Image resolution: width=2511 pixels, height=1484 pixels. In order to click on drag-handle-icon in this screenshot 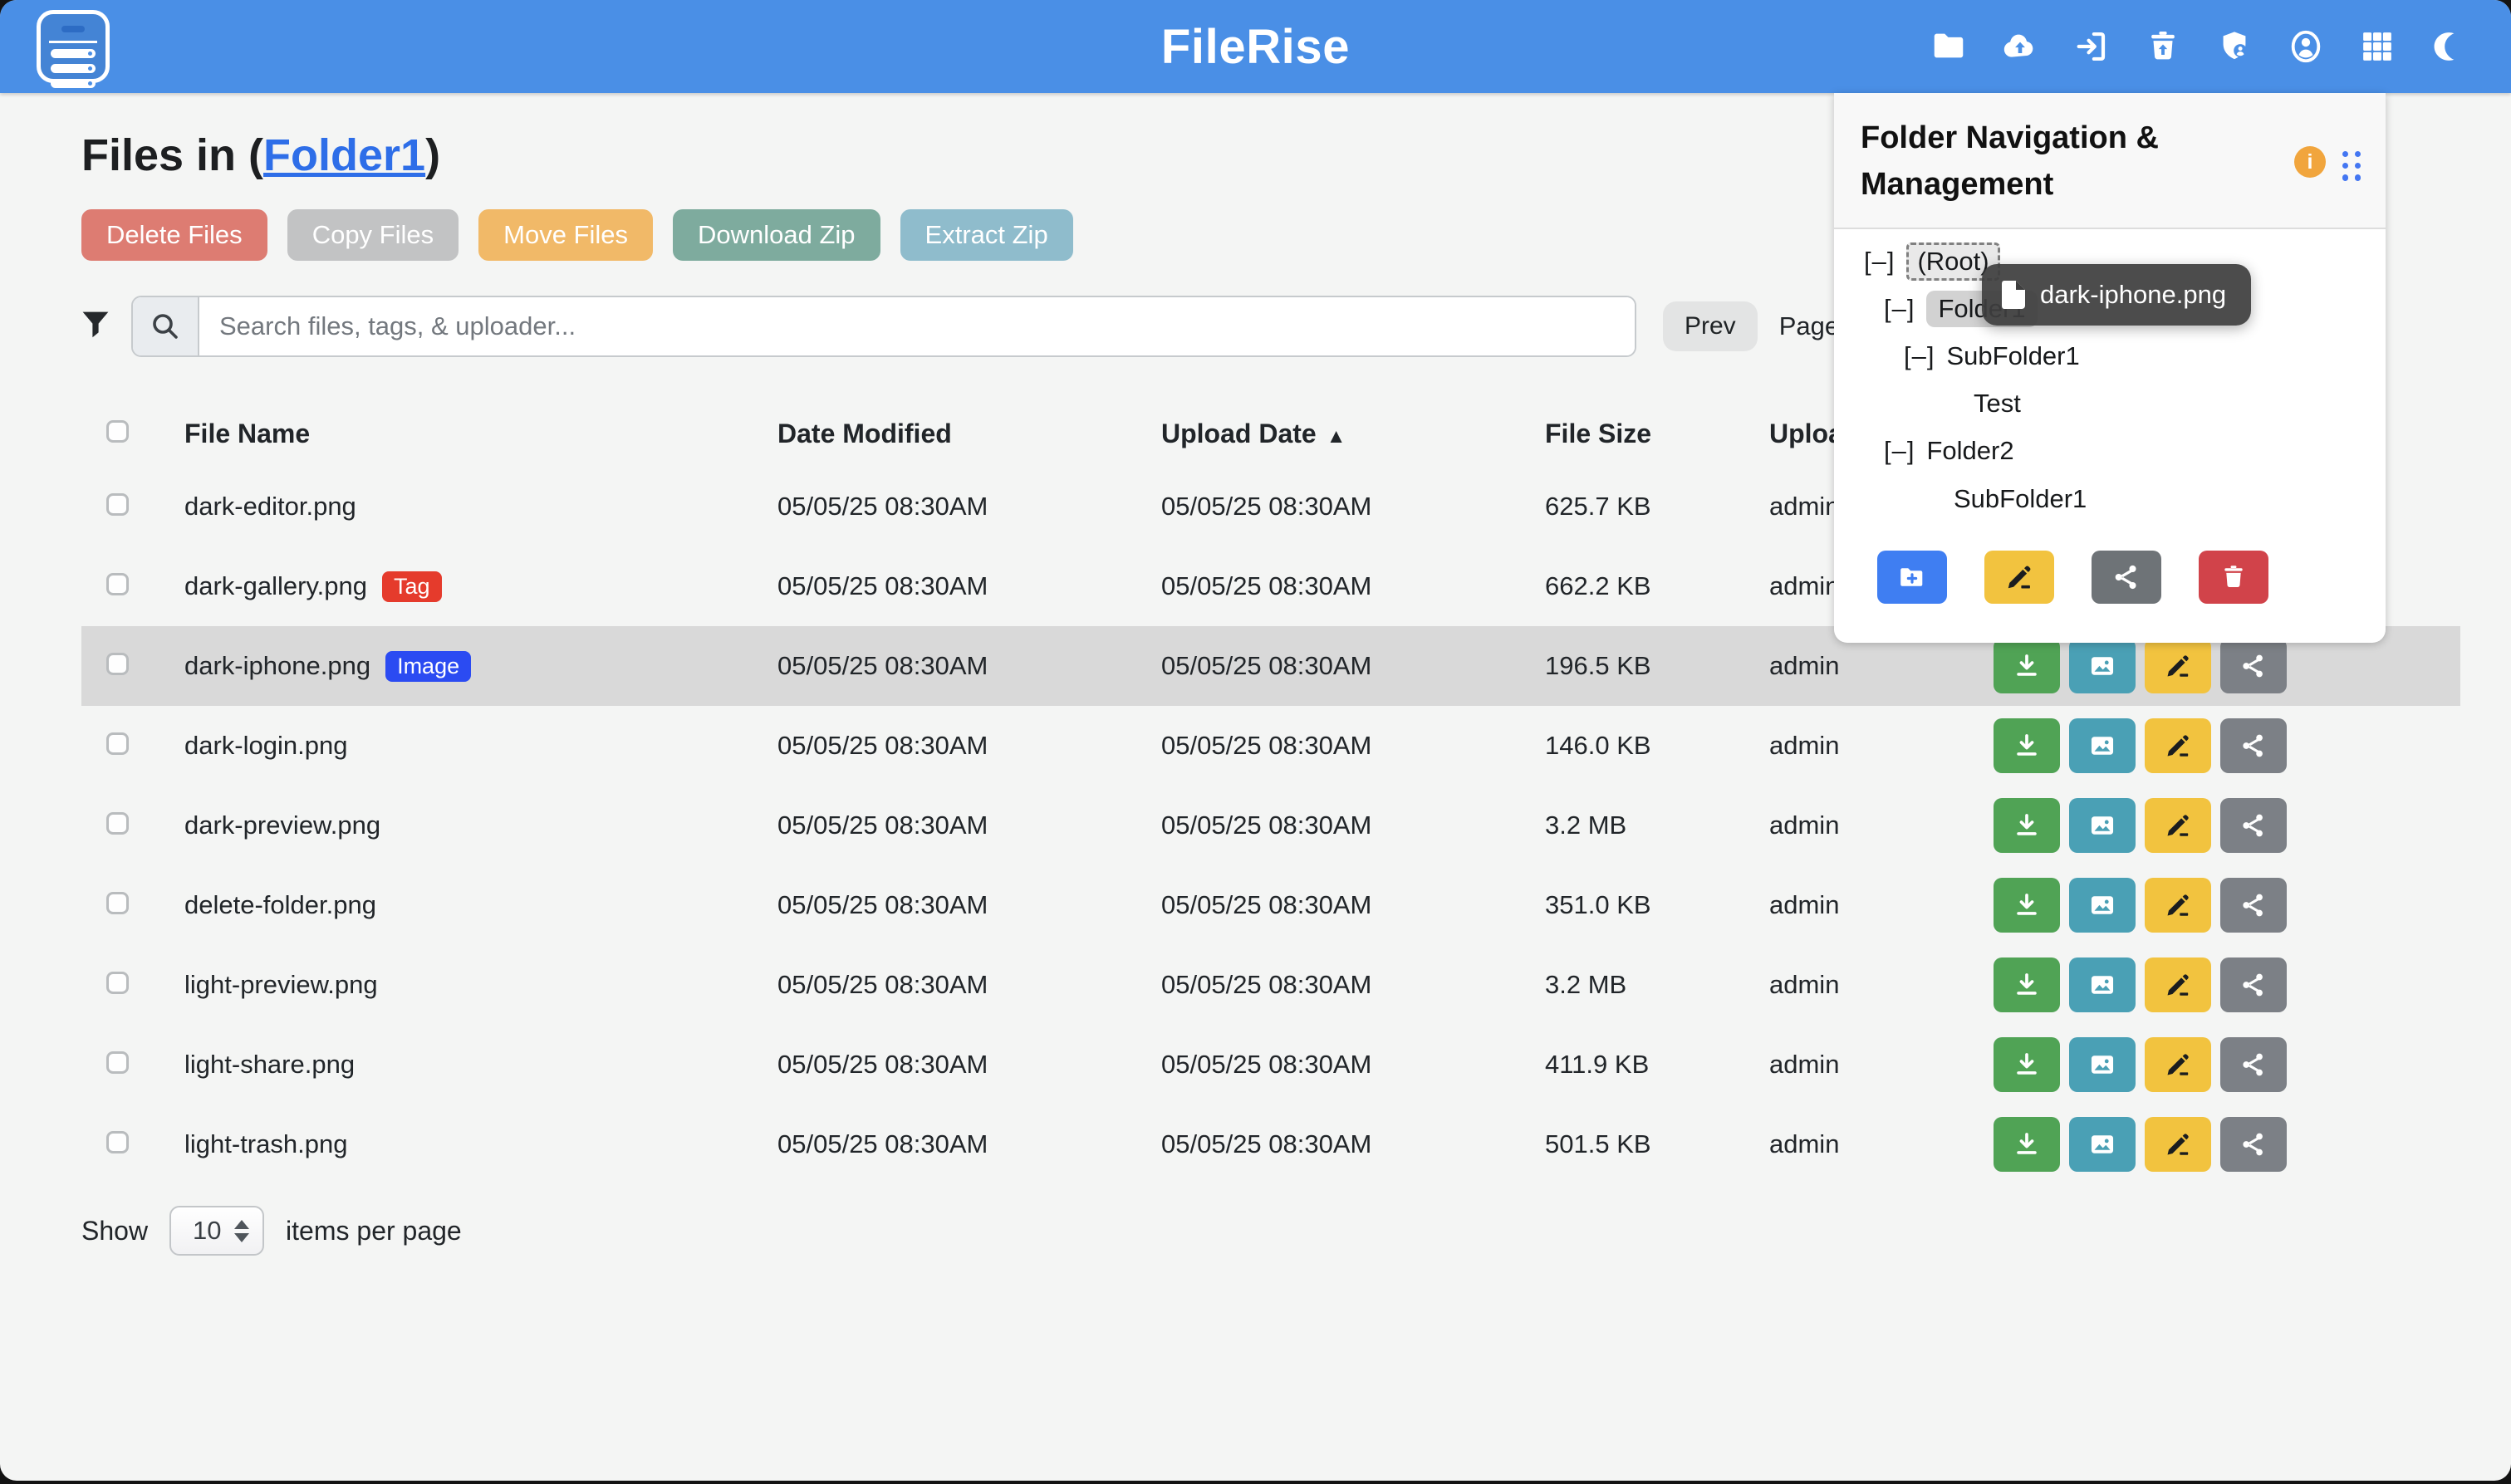, I will do `click(2351, 166)`.